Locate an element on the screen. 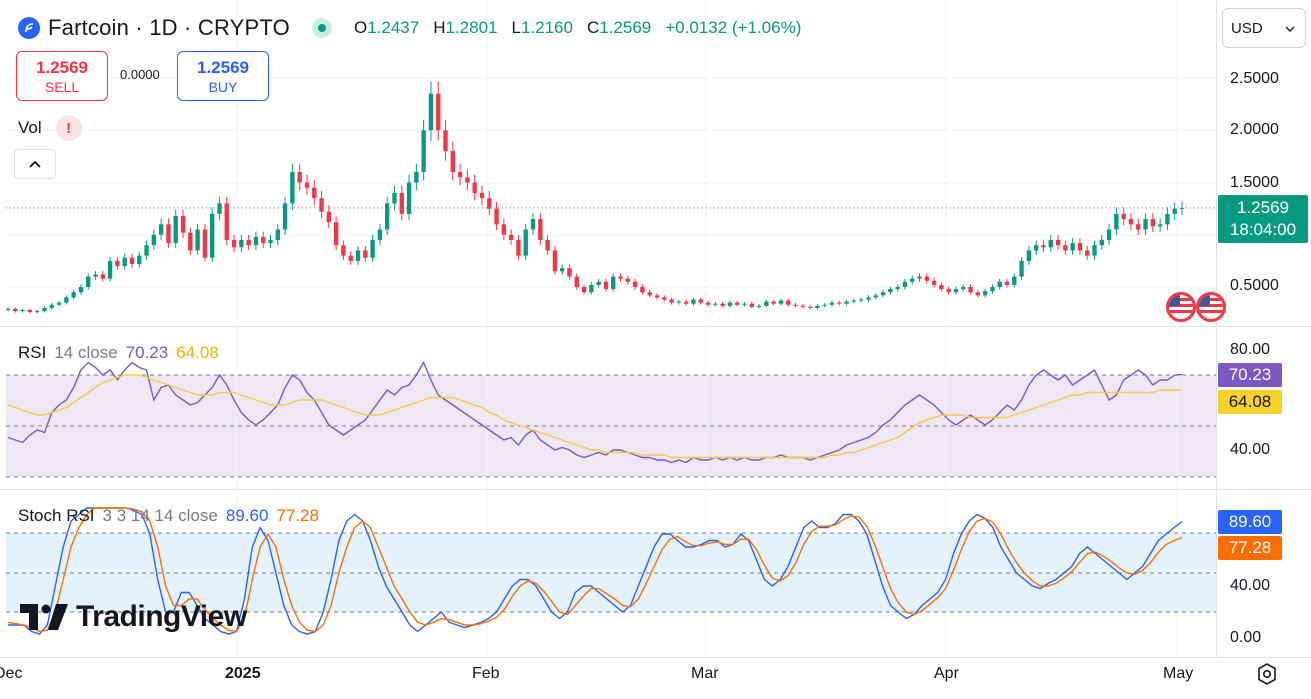 This screenshot has height=699, width=1311. bar-countdown: 18:04:00 is located at coordinates (1263, 229).